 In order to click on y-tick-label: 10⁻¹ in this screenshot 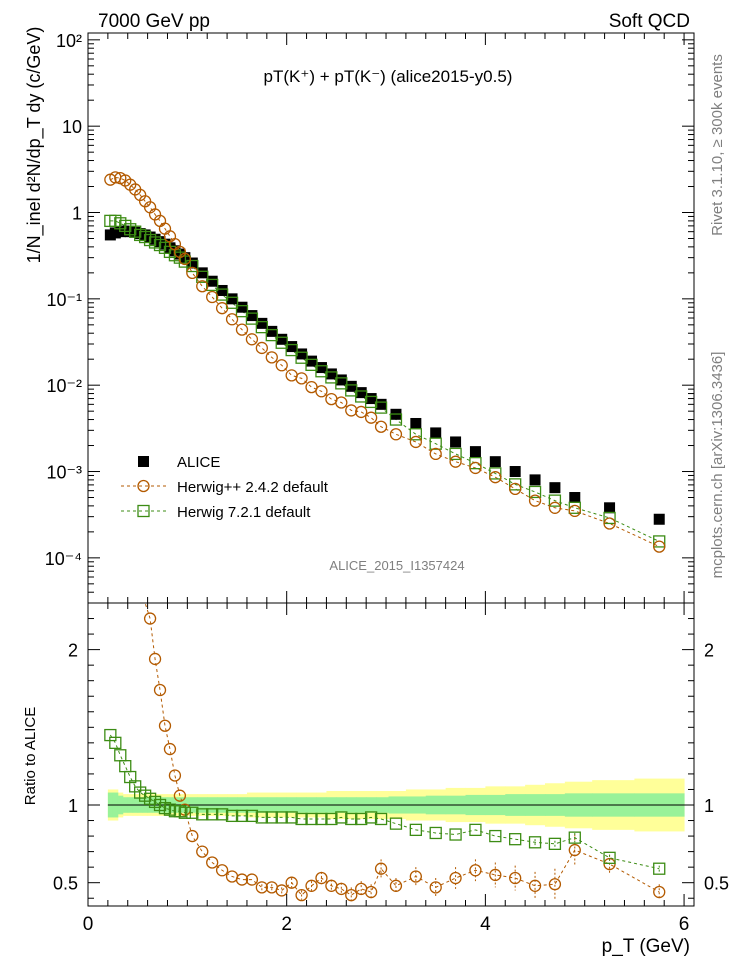, I will do `click(64, 300)`.